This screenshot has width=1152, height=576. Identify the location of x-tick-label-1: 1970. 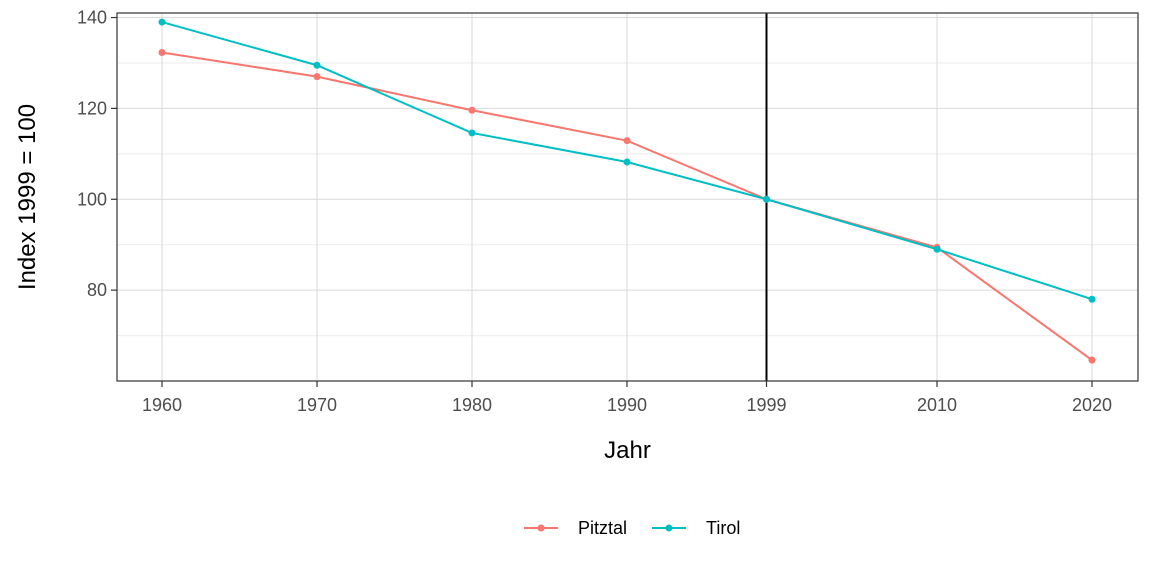
(317, 405).